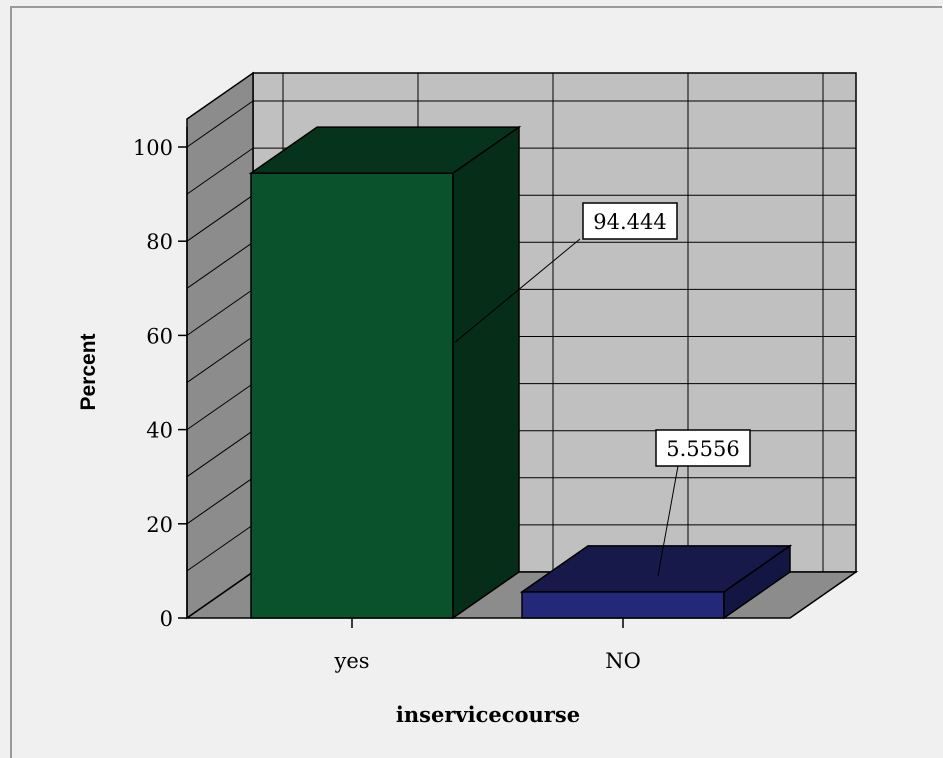 The image size is (943, 758). Describe the element at coordinates (159, 525) in the screenshot. I see `y-tick-label: 20` at that location.